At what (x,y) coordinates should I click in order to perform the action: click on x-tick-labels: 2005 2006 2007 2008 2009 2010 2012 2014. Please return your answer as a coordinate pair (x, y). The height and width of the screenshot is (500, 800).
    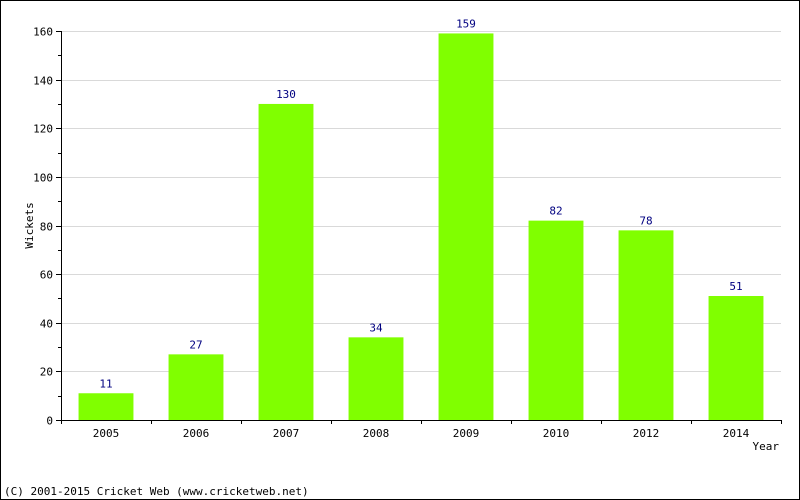
    Looking at the image, I should click on (421, 430).